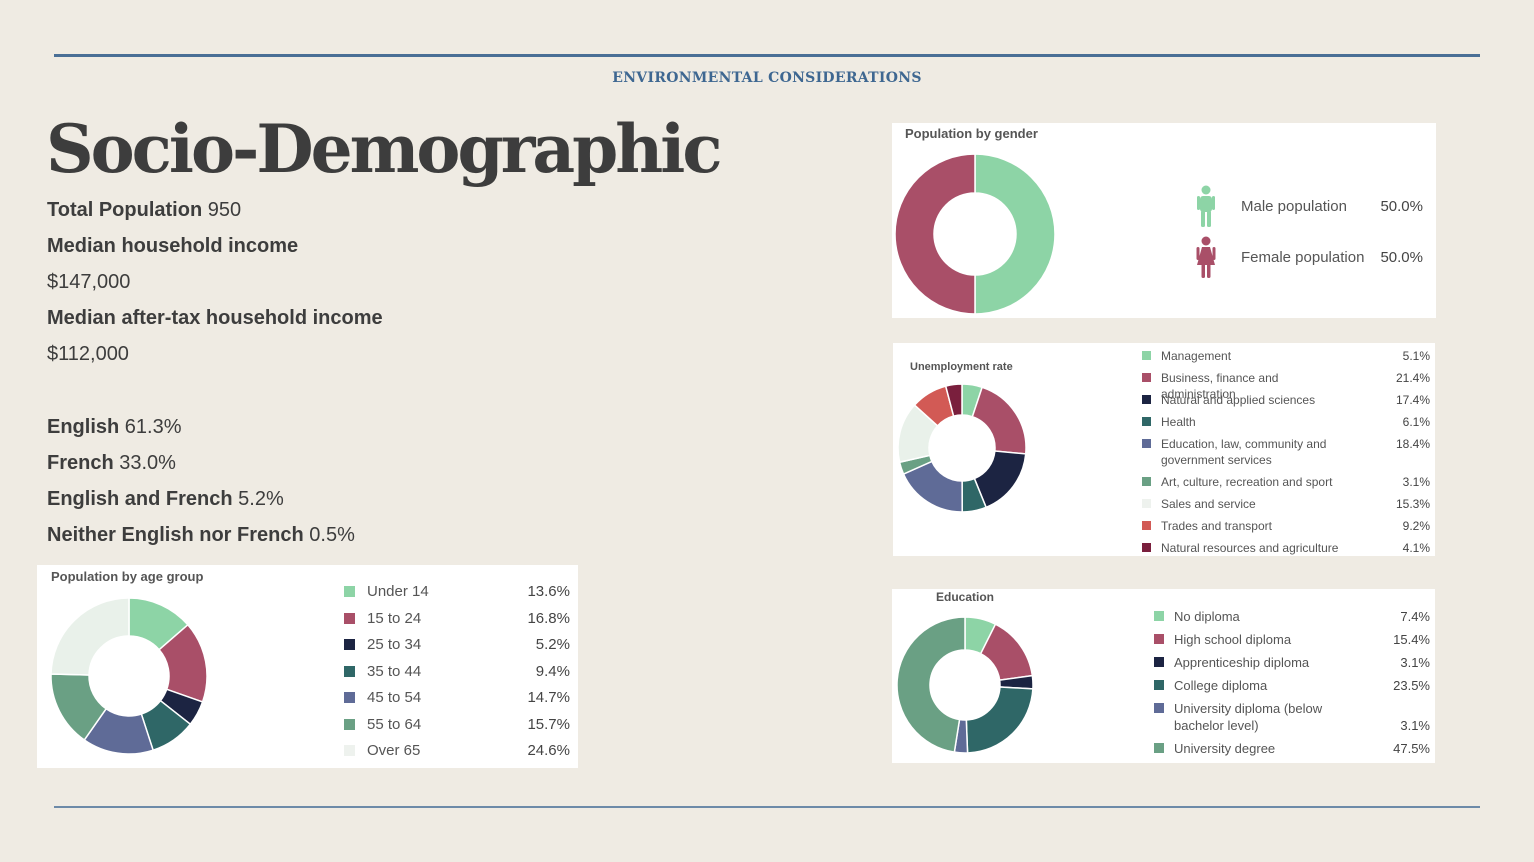 This screenshot has height=862, width=1534. Describe the element at coordinates (1207, 616) in the screenshot. I see `legend-label: No diploma` at that location.